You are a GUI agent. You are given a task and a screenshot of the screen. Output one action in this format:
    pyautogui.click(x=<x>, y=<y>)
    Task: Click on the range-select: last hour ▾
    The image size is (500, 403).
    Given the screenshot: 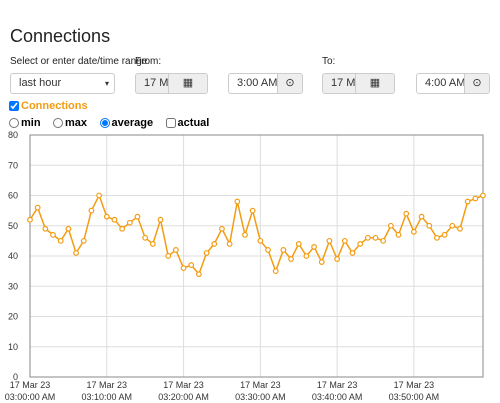 What is the action you would take?
    pyautogui.click(x=62, y=83)
    